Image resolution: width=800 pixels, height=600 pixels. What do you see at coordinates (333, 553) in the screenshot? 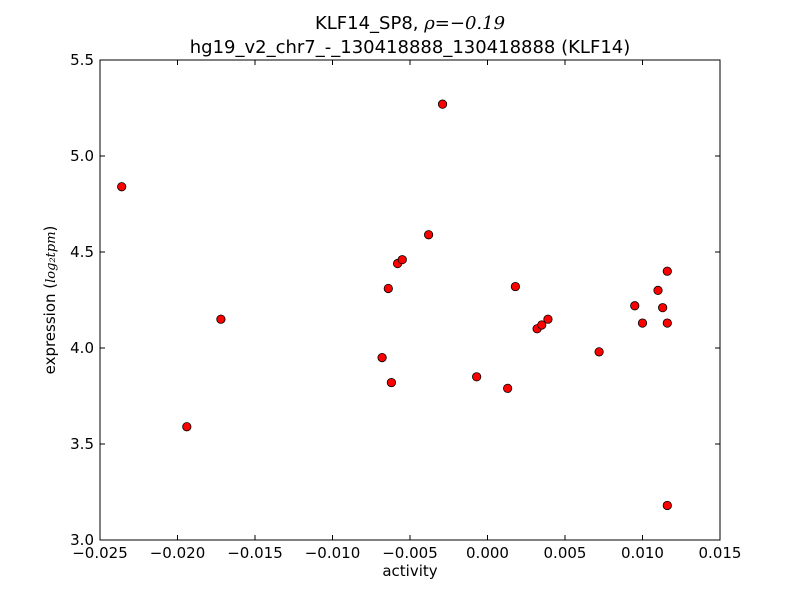
I see `x-tick-label: −0.010` at bounding box center [333, 553].